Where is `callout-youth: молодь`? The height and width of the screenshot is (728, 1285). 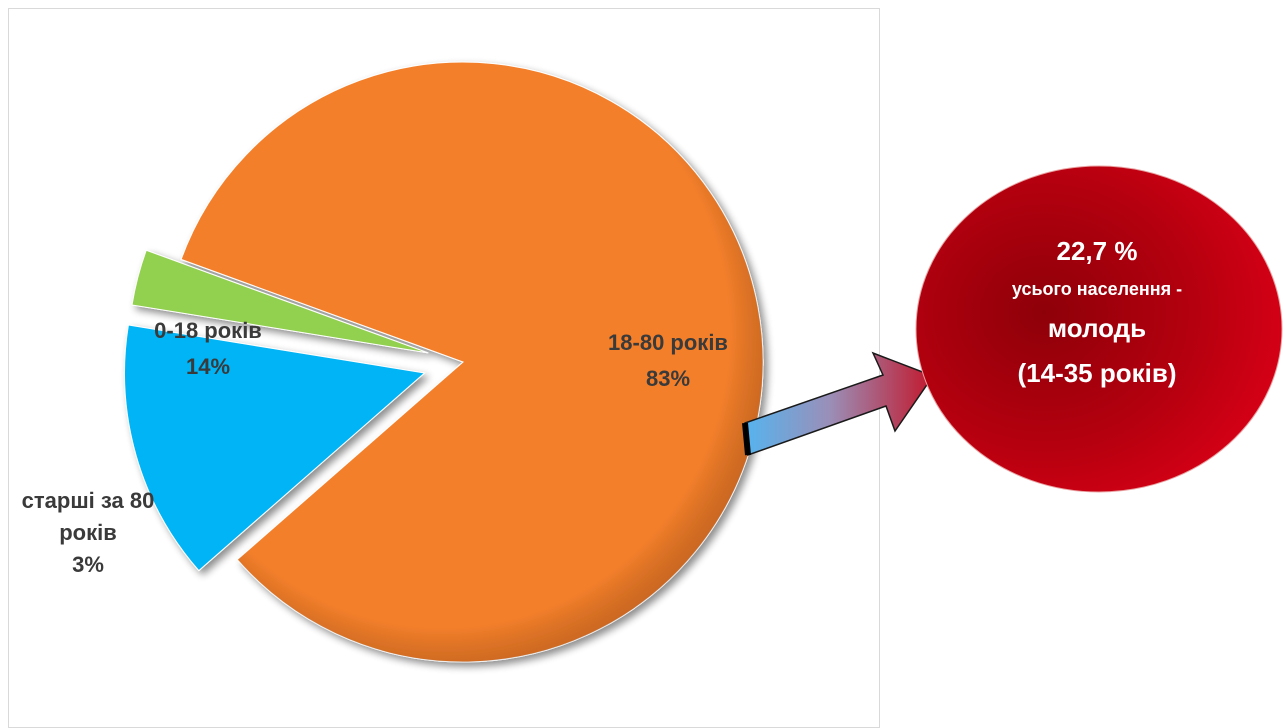 callout-youth: молодь is located at coordinates (1097, 328).